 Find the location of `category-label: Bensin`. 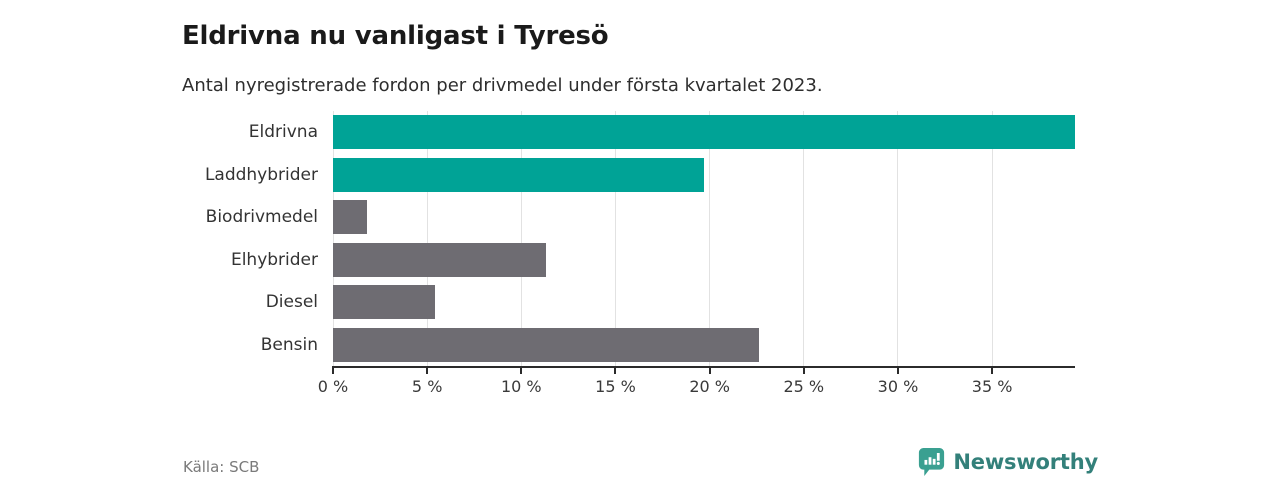

category-label: Bensin is located at coordinates (289, 344).